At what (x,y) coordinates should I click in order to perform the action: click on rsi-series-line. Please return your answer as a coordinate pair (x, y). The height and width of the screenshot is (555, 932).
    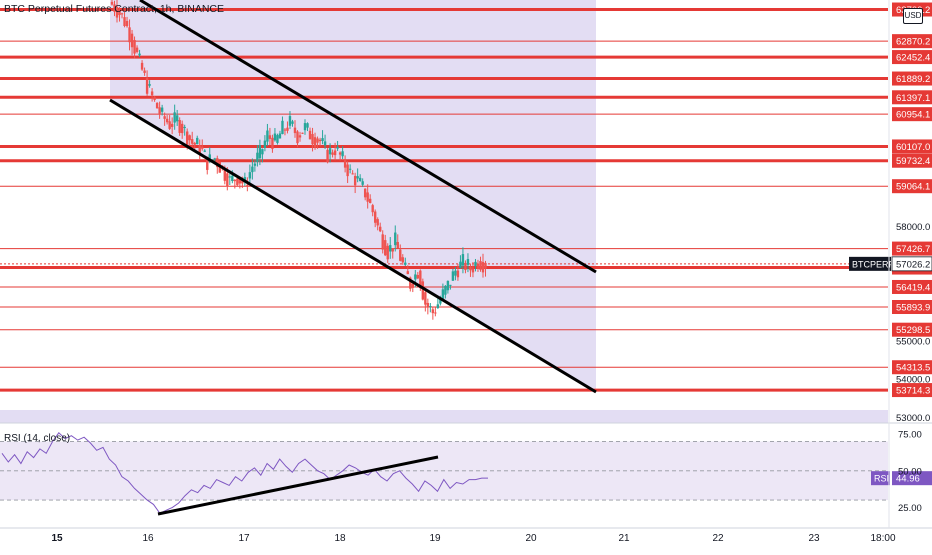
    Looking at the image, I should click on (244, 473).